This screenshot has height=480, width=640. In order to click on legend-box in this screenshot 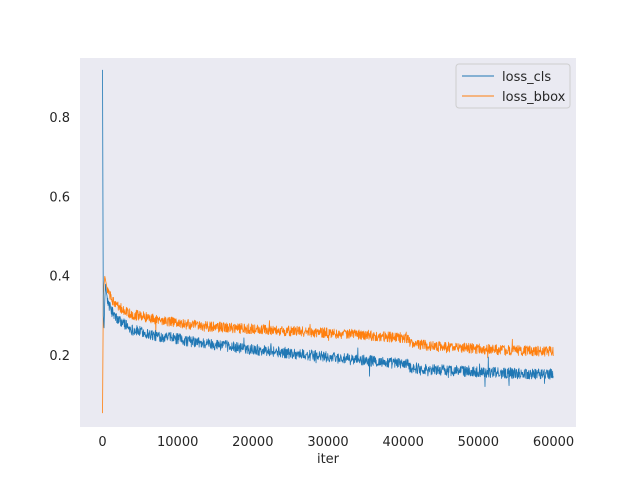, I will do `click(513, 86)`.